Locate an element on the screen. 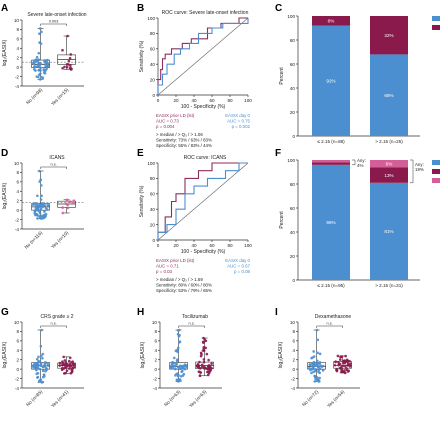  bar-value-label: 68% is located at coordinates (388, 95).